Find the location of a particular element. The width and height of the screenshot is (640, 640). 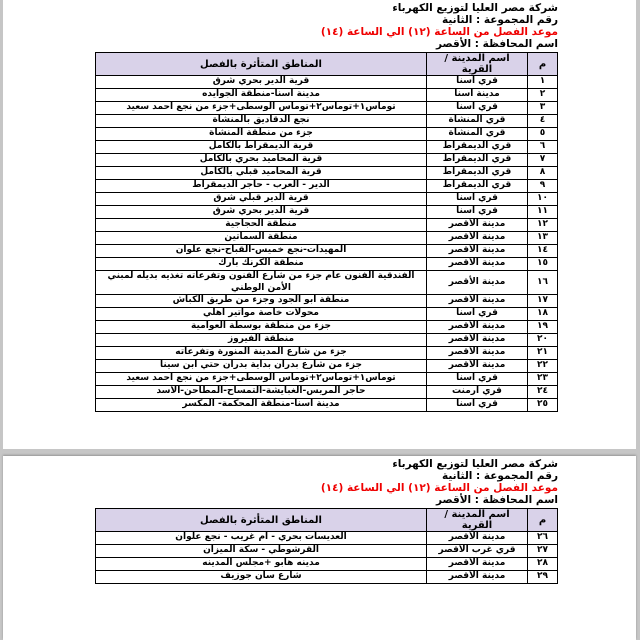

city-cell: قري المنشاة is located at coordinates (477, 134).